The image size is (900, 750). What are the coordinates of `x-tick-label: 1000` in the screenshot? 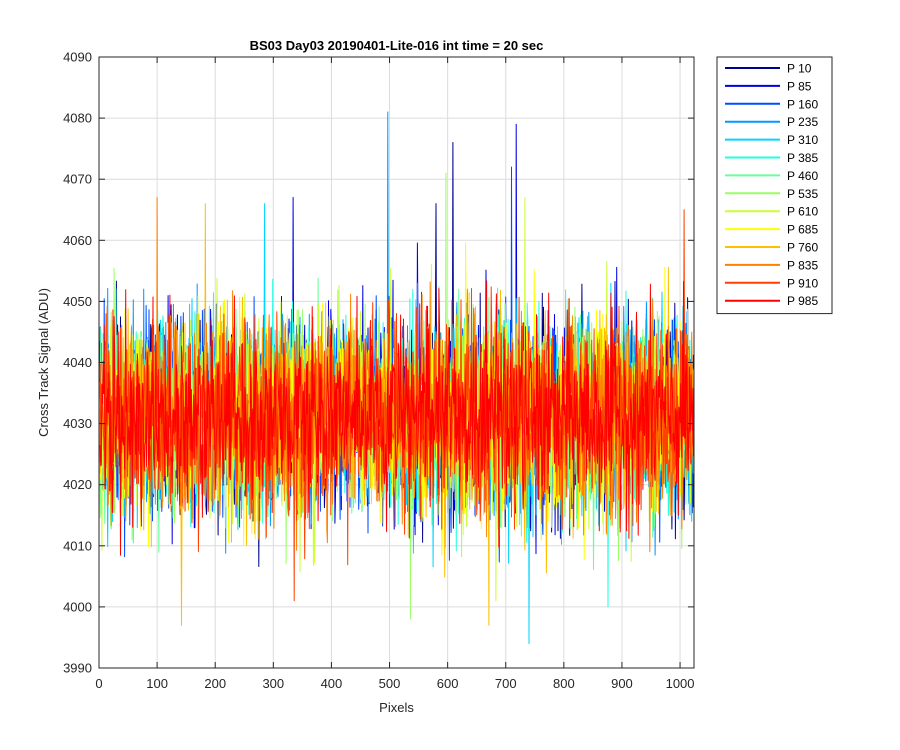 It's located at (680, 683).